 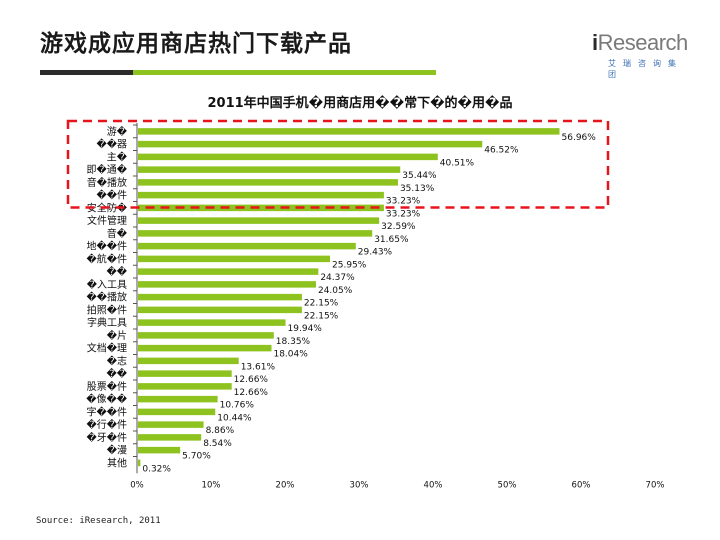 What do you see at coordinates (220, 431) in the screenshot?
I see `value-label: 8.86%` at bounding box center [220, 431].